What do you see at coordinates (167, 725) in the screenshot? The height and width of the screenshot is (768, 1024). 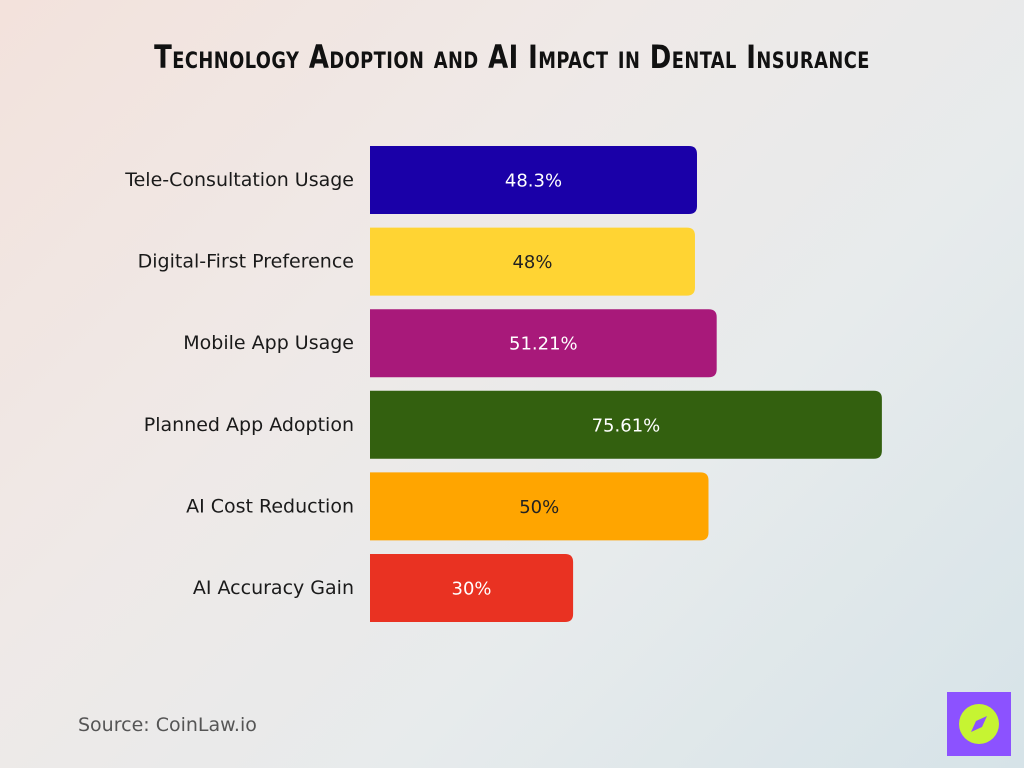 I see `source-note: Source: CoinLaw.io` at bounding box center [167, 725].